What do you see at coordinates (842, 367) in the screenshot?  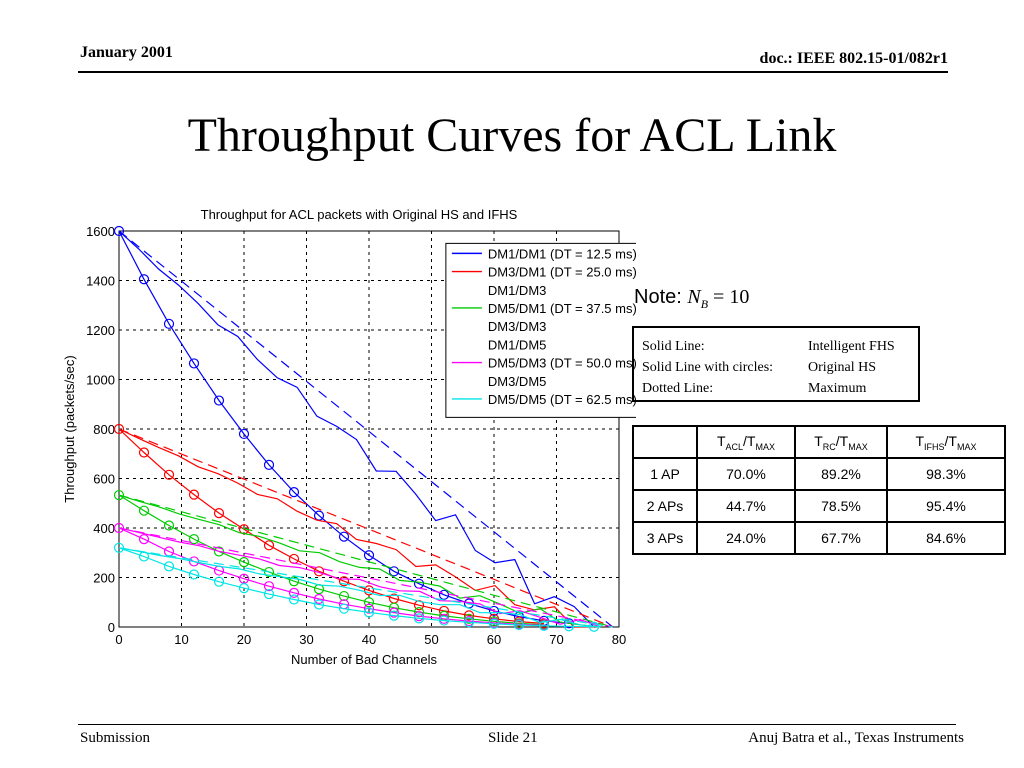 I see `line-legend-value: Original HS` at bounding box center [842, 367].